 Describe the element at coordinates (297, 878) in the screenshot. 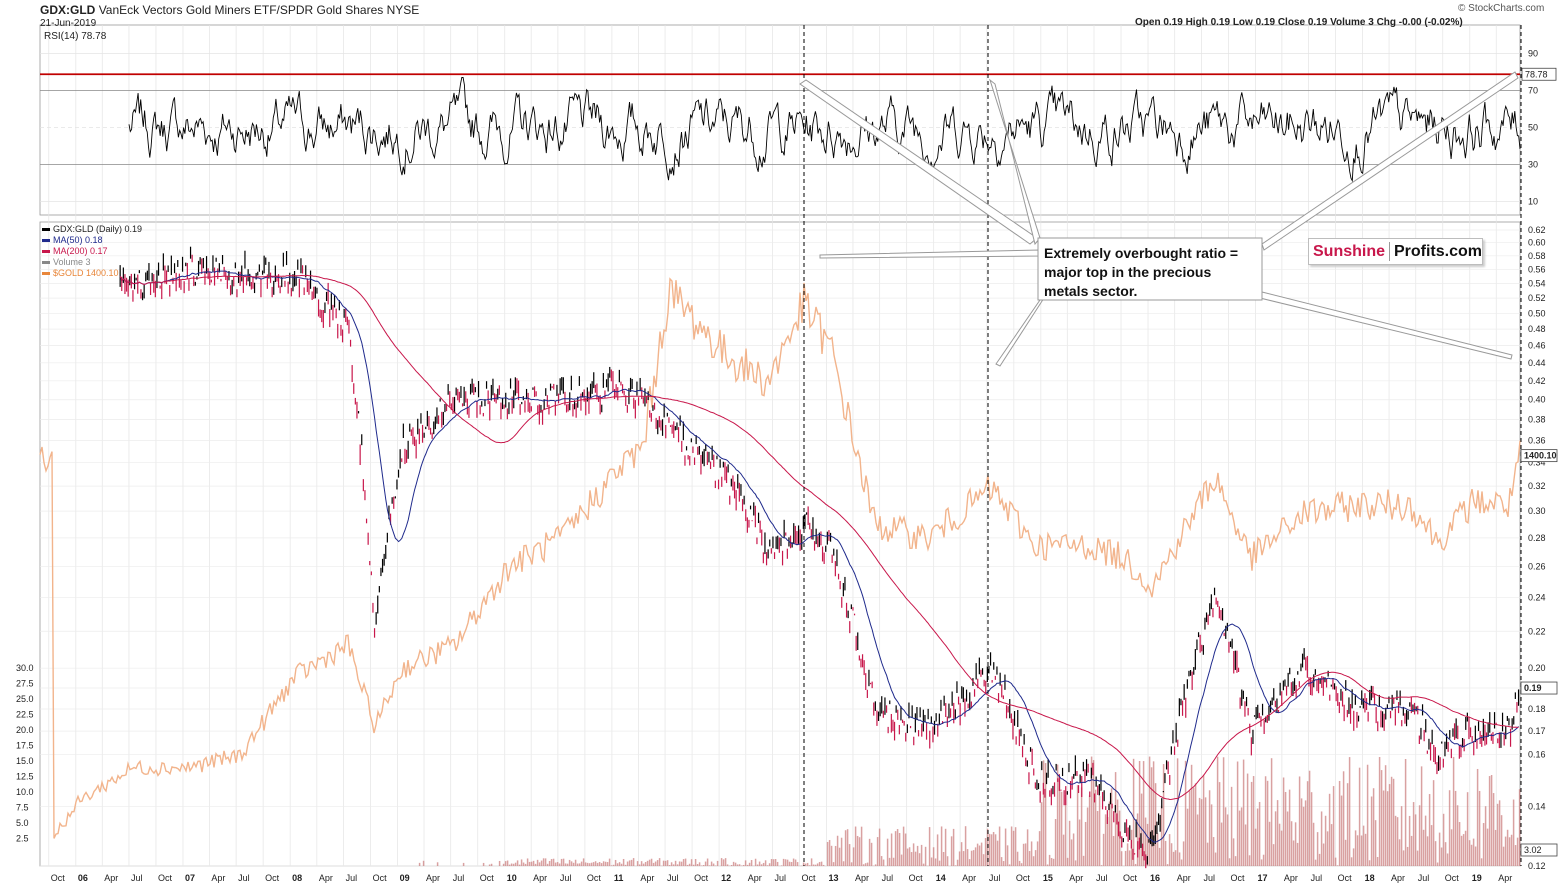

I see `x-tick-label: 08` at that location.